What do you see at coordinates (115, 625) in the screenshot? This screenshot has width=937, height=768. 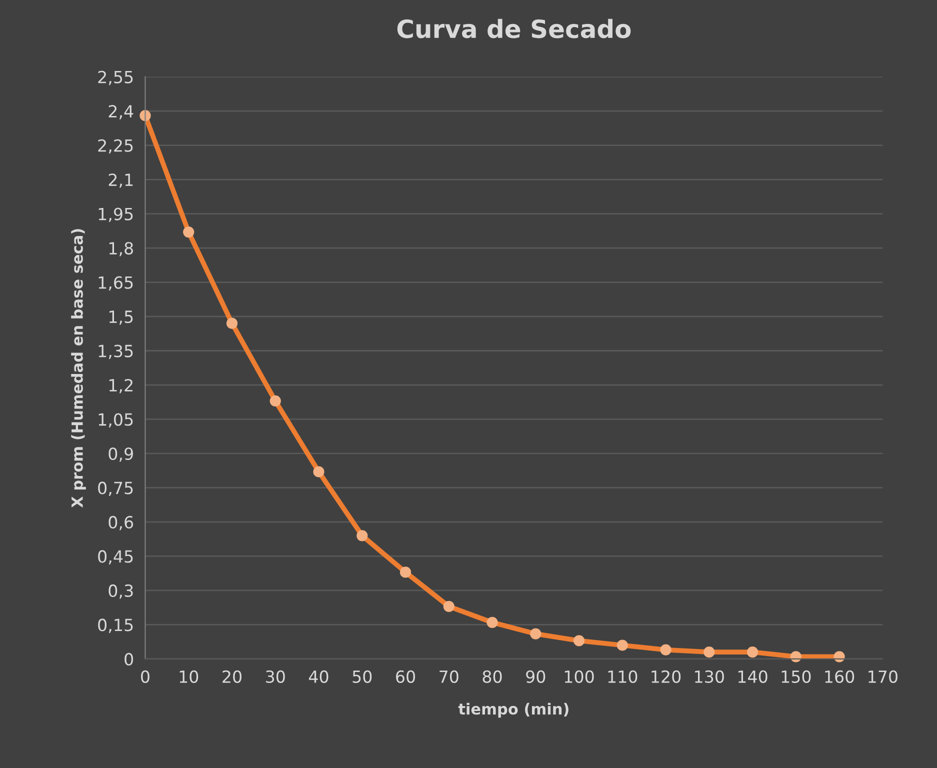 I see `y-tick-label: 0,15` at bounding box center [115, 625].